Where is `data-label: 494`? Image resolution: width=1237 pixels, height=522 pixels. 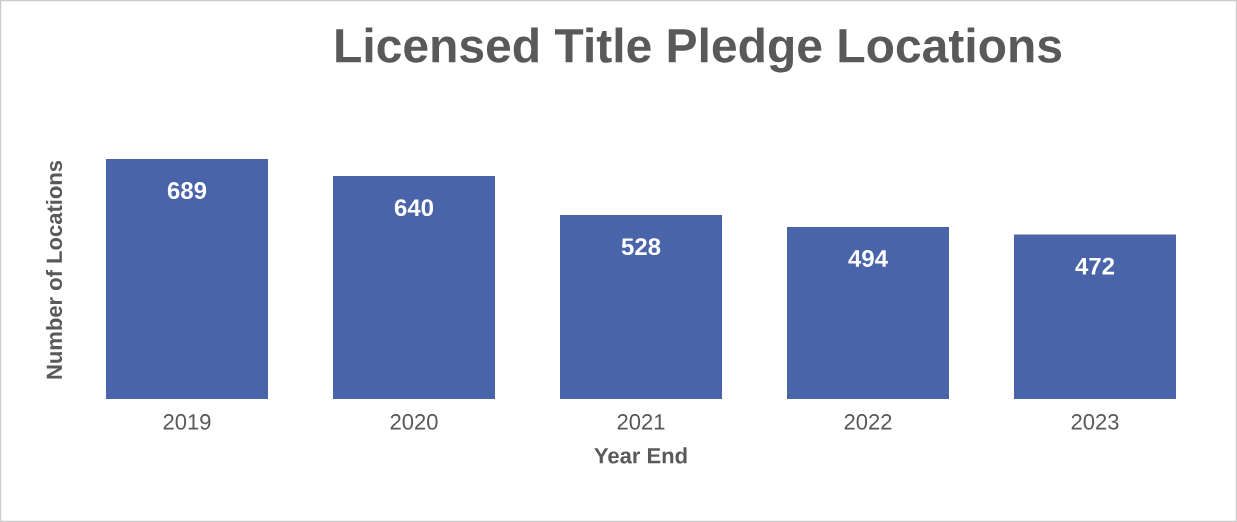 data-label: 494 is located at coordinates (868, 258).